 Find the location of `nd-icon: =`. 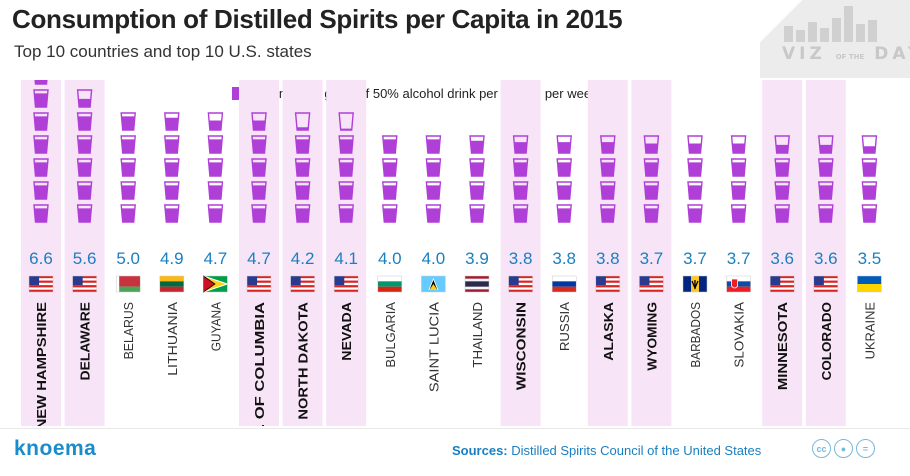

nd-icon: = is located at coordinates (865, 448).